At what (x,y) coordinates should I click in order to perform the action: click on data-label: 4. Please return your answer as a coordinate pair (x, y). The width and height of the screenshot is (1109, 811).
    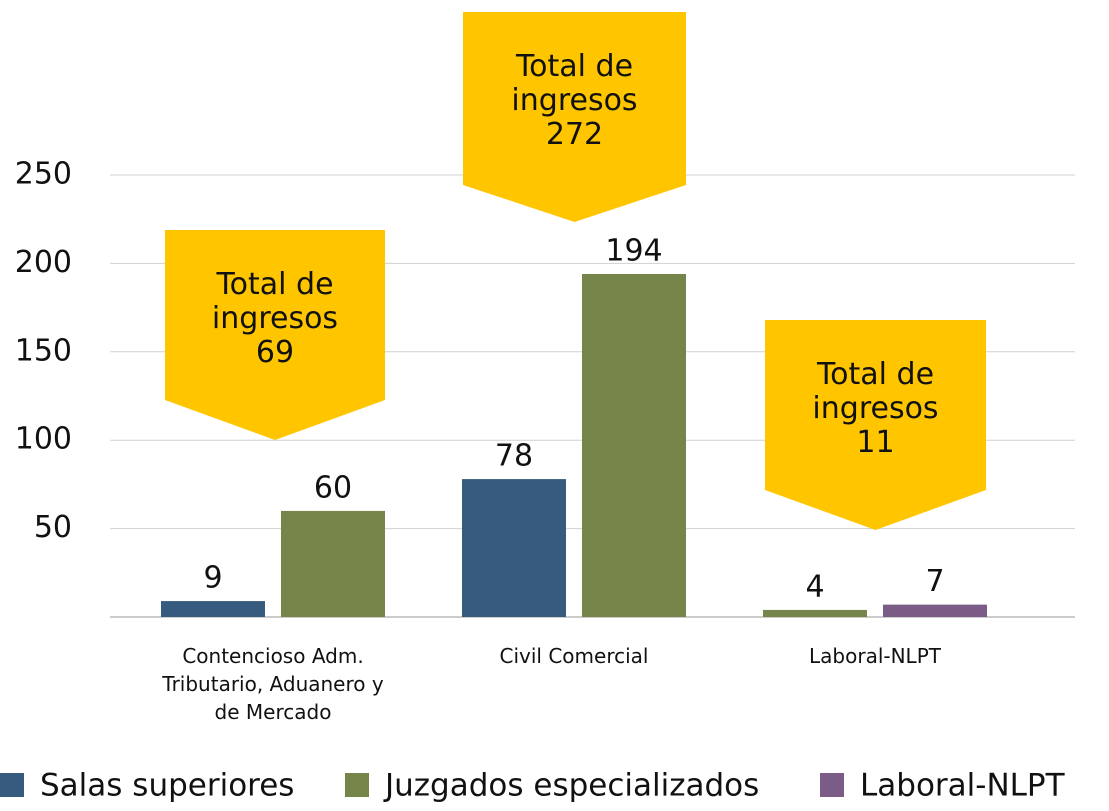
    Looking at the image, I should click on (814, 586).